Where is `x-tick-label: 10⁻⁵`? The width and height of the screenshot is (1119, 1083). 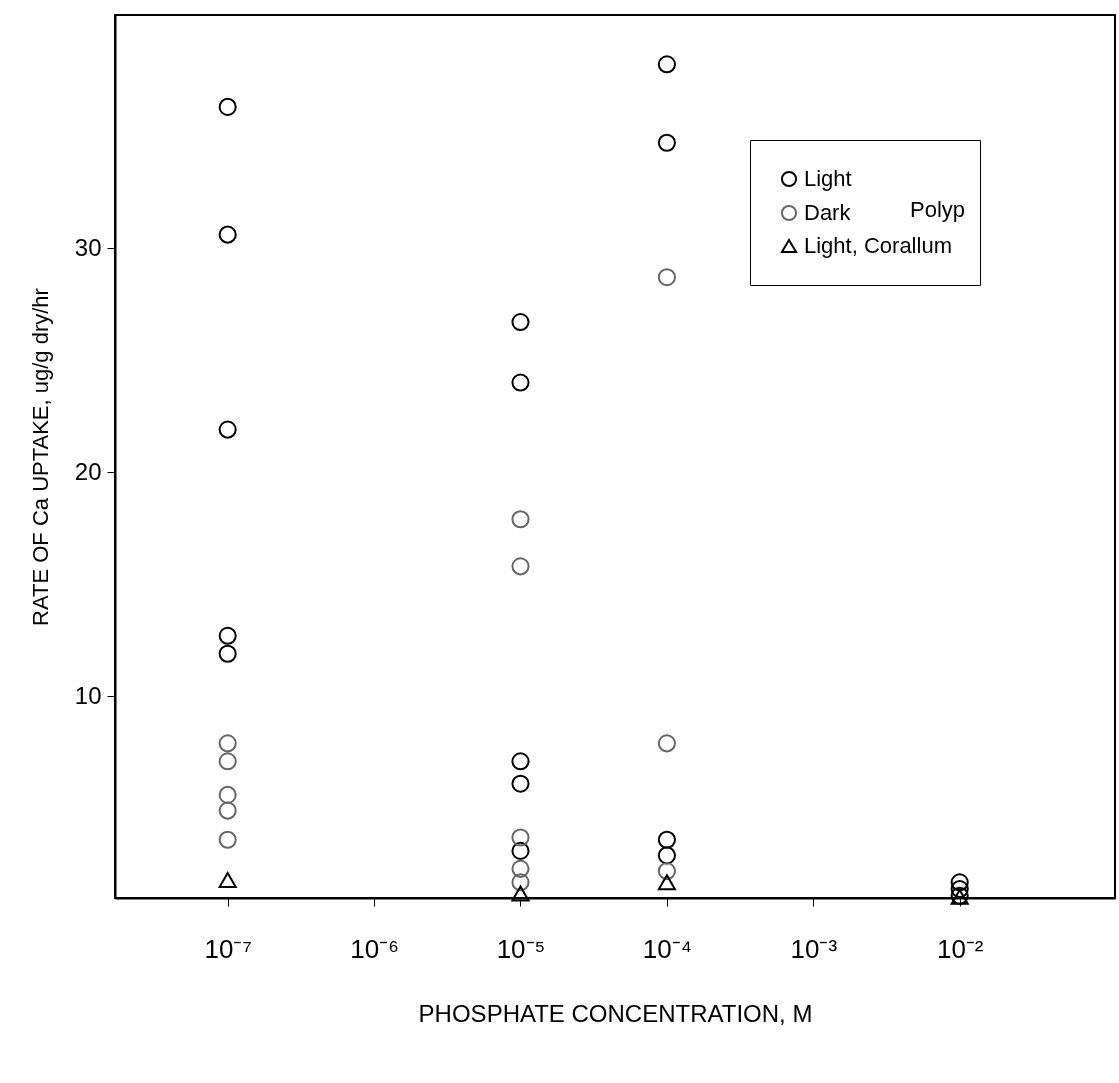
x-tick-label: 10⁻⁵ is located at coordinates (521, 948).